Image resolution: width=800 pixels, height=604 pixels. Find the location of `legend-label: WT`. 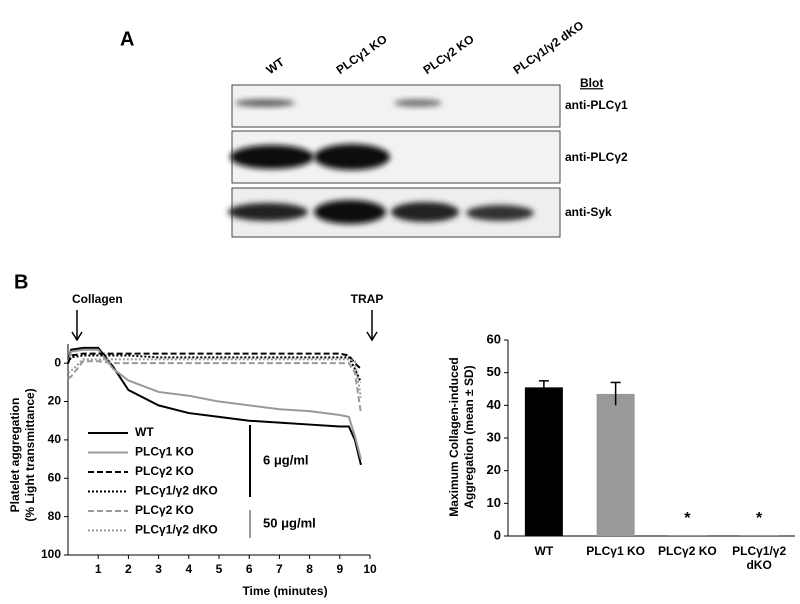

legend-label: WT is located at coordinates (144, 432).